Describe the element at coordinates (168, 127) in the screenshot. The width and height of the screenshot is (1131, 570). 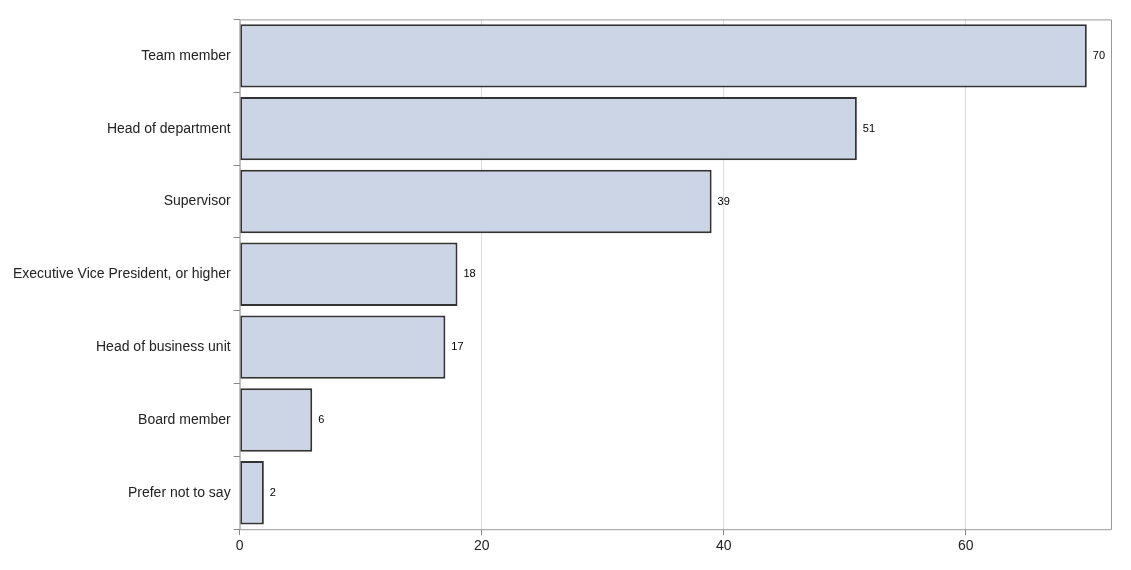
I see `y-tick-label: Head of department` at that location.